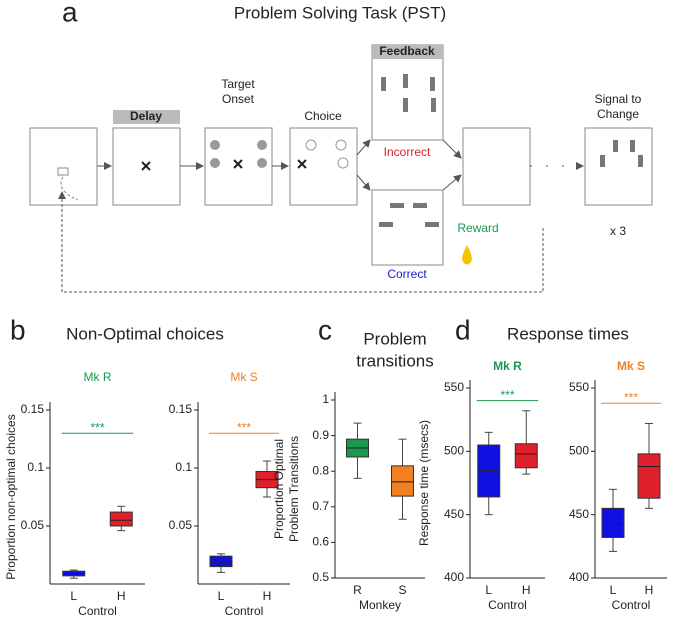  What do you see at coordinates (323, 116) in the screenshot?
I see `step-label: Choice` at bounding box center [323, 116].